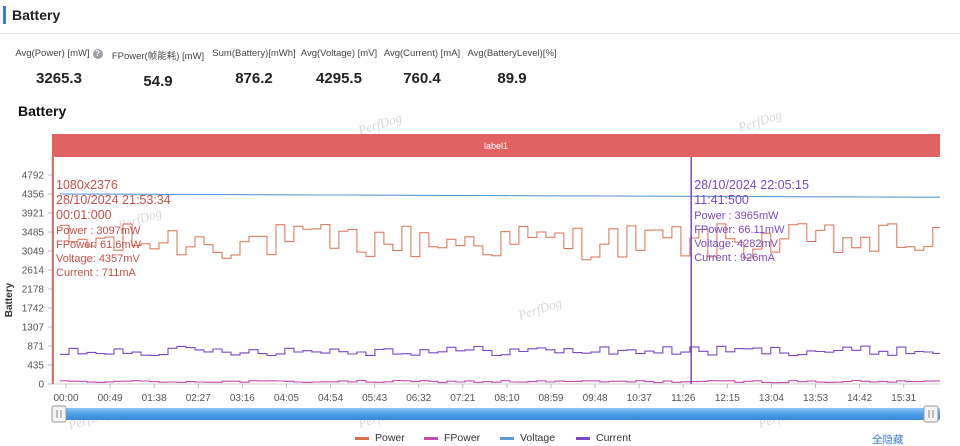 Image resolution: width=960 pixels, height=446 pixels. I want to click on stat-label: Avg(Voltage) [mV], so click(339, 53).